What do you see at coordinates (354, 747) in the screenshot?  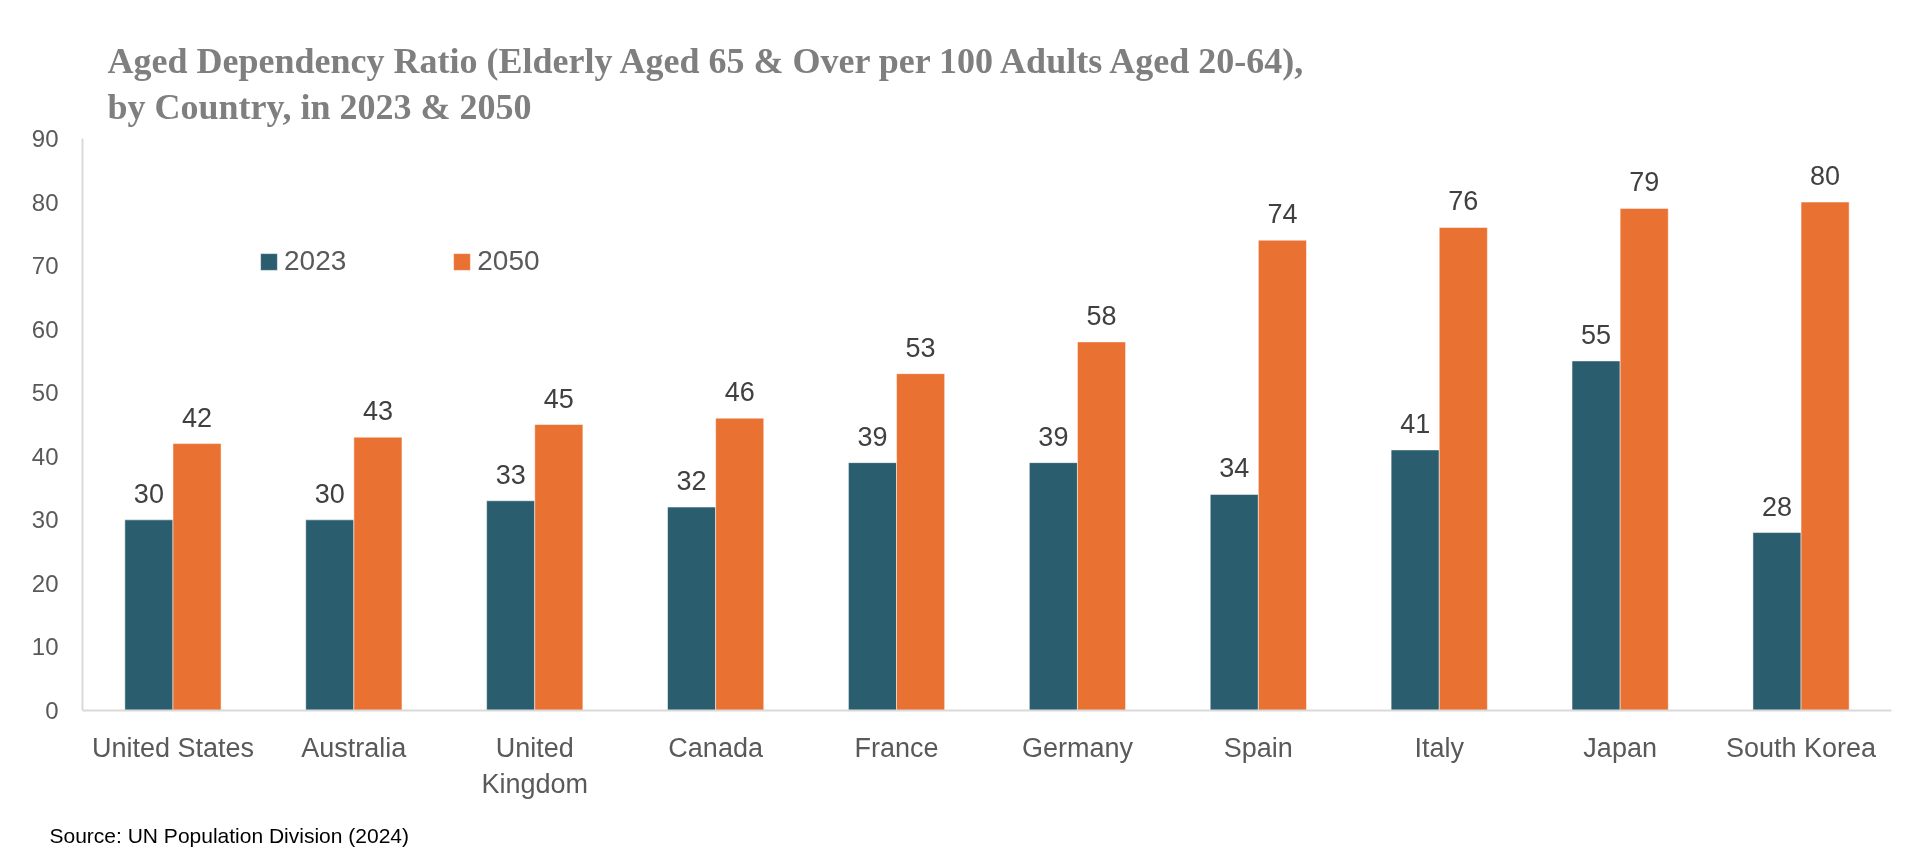 I see `x-tick-label: Australia` at bounding box center [354, 747].